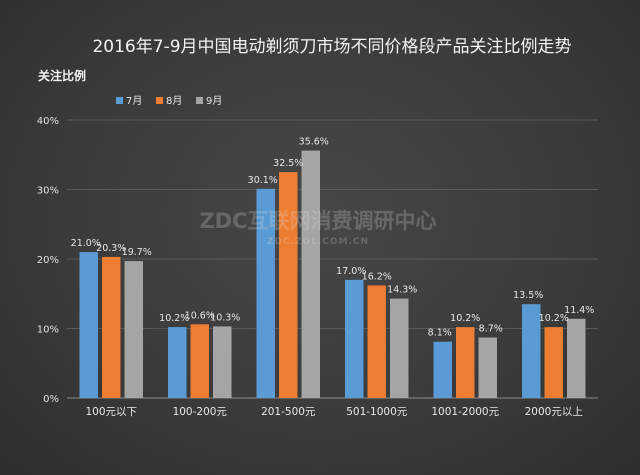  What do you see at coordinates (48, 121) in the screenshot?
I see `y-tick-label: 40%` at bounding box center [48, 121].